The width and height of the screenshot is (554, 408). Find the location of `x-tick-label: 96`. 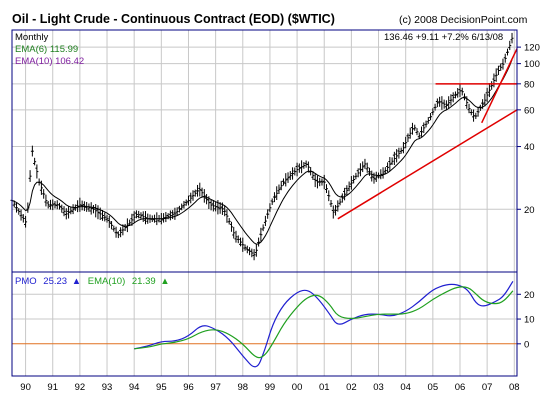

x-tick-label: 96 is located at coordinates (188, 387).